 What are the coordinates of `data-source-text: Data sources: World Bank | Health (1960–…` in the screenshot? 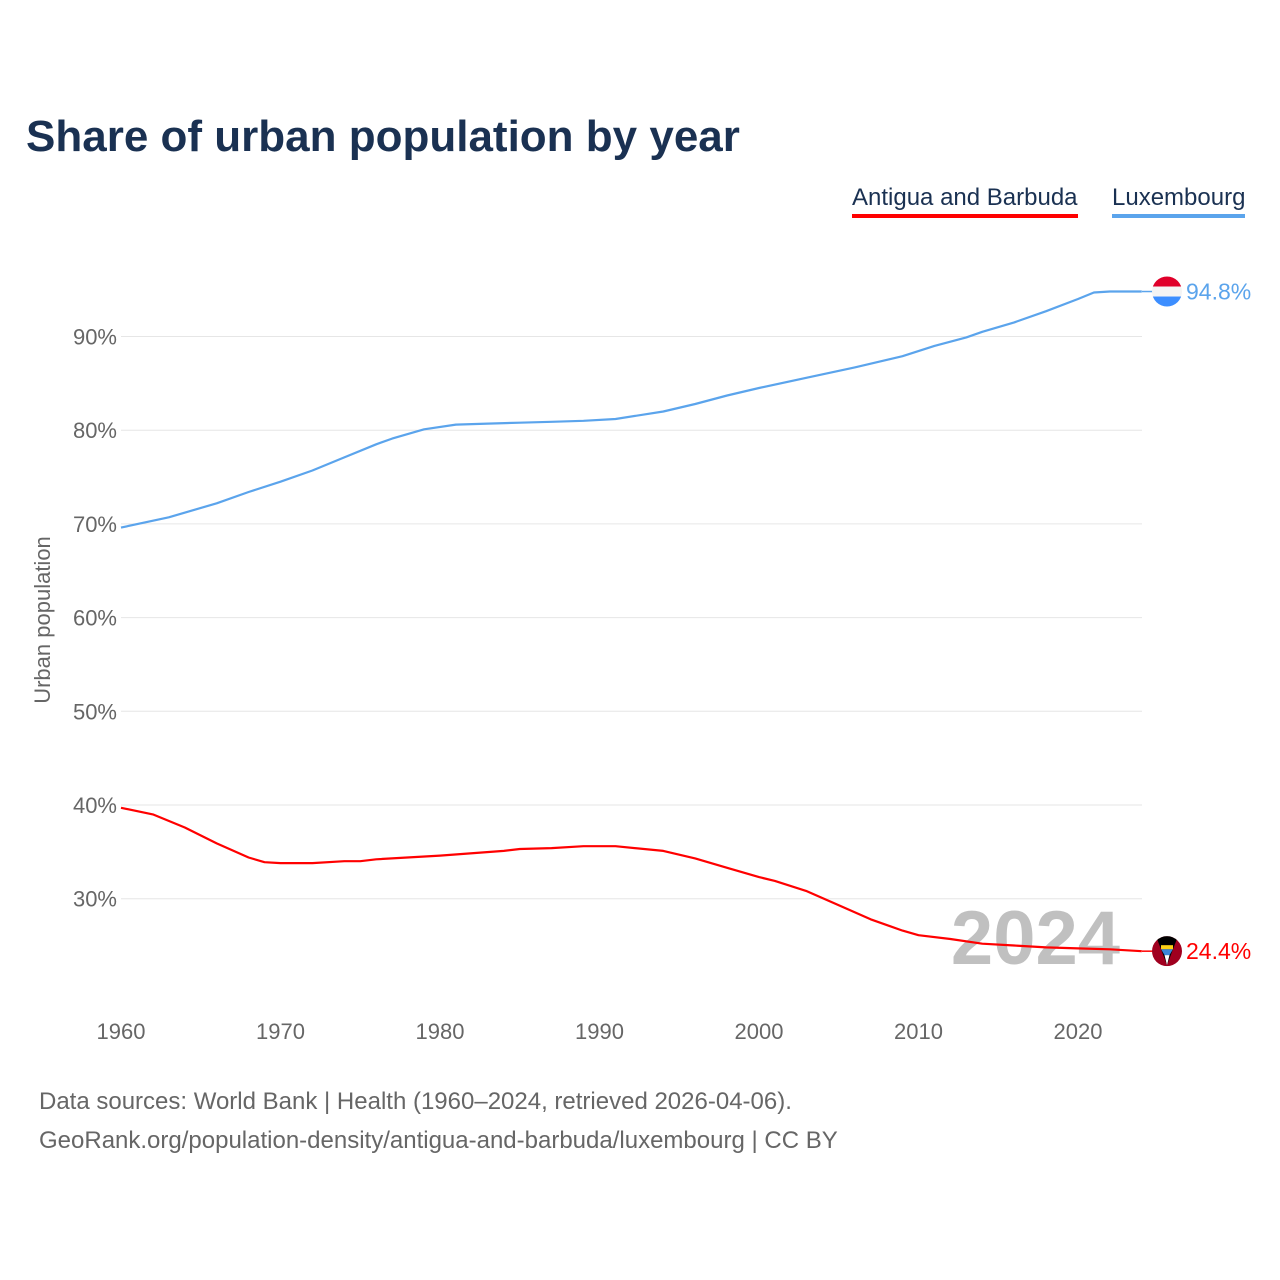 It's located at (415, 1101).